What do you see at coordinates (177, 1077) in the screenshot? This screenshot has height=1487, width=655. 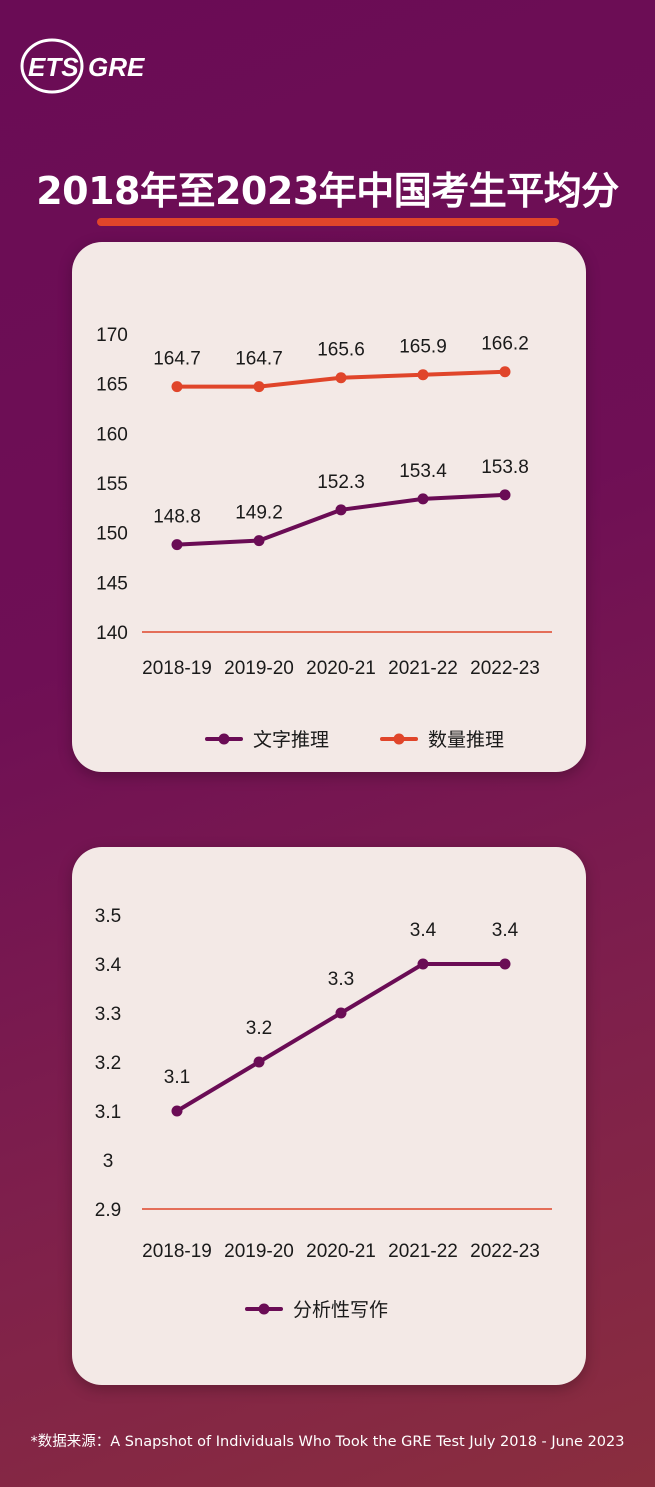 I see `data-label: 3.1` at bounding box center [177, 1077].